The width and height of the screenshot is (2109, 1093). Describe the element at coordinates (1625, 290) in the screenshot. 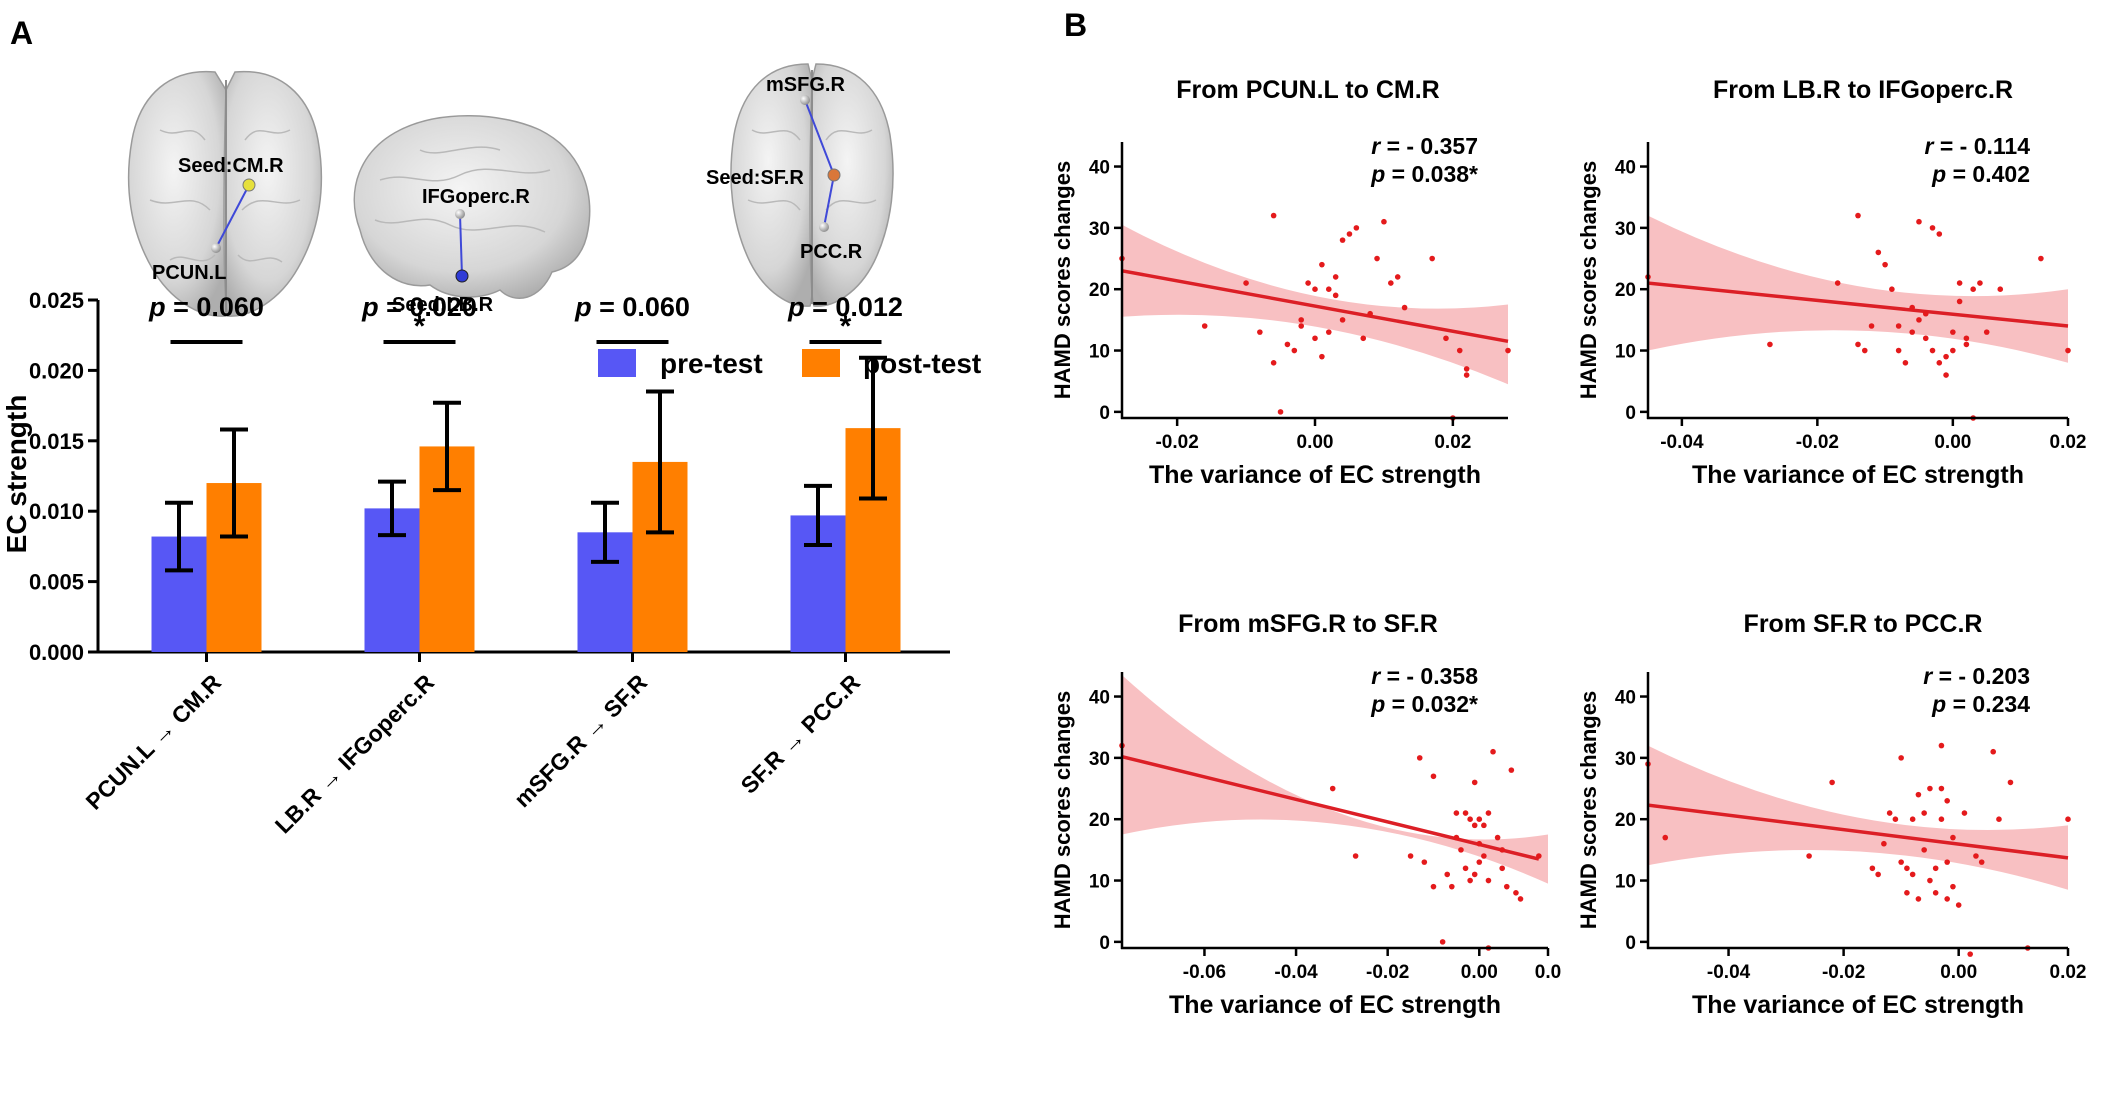

I see `scatter-y-tick-label: 20` at that location.